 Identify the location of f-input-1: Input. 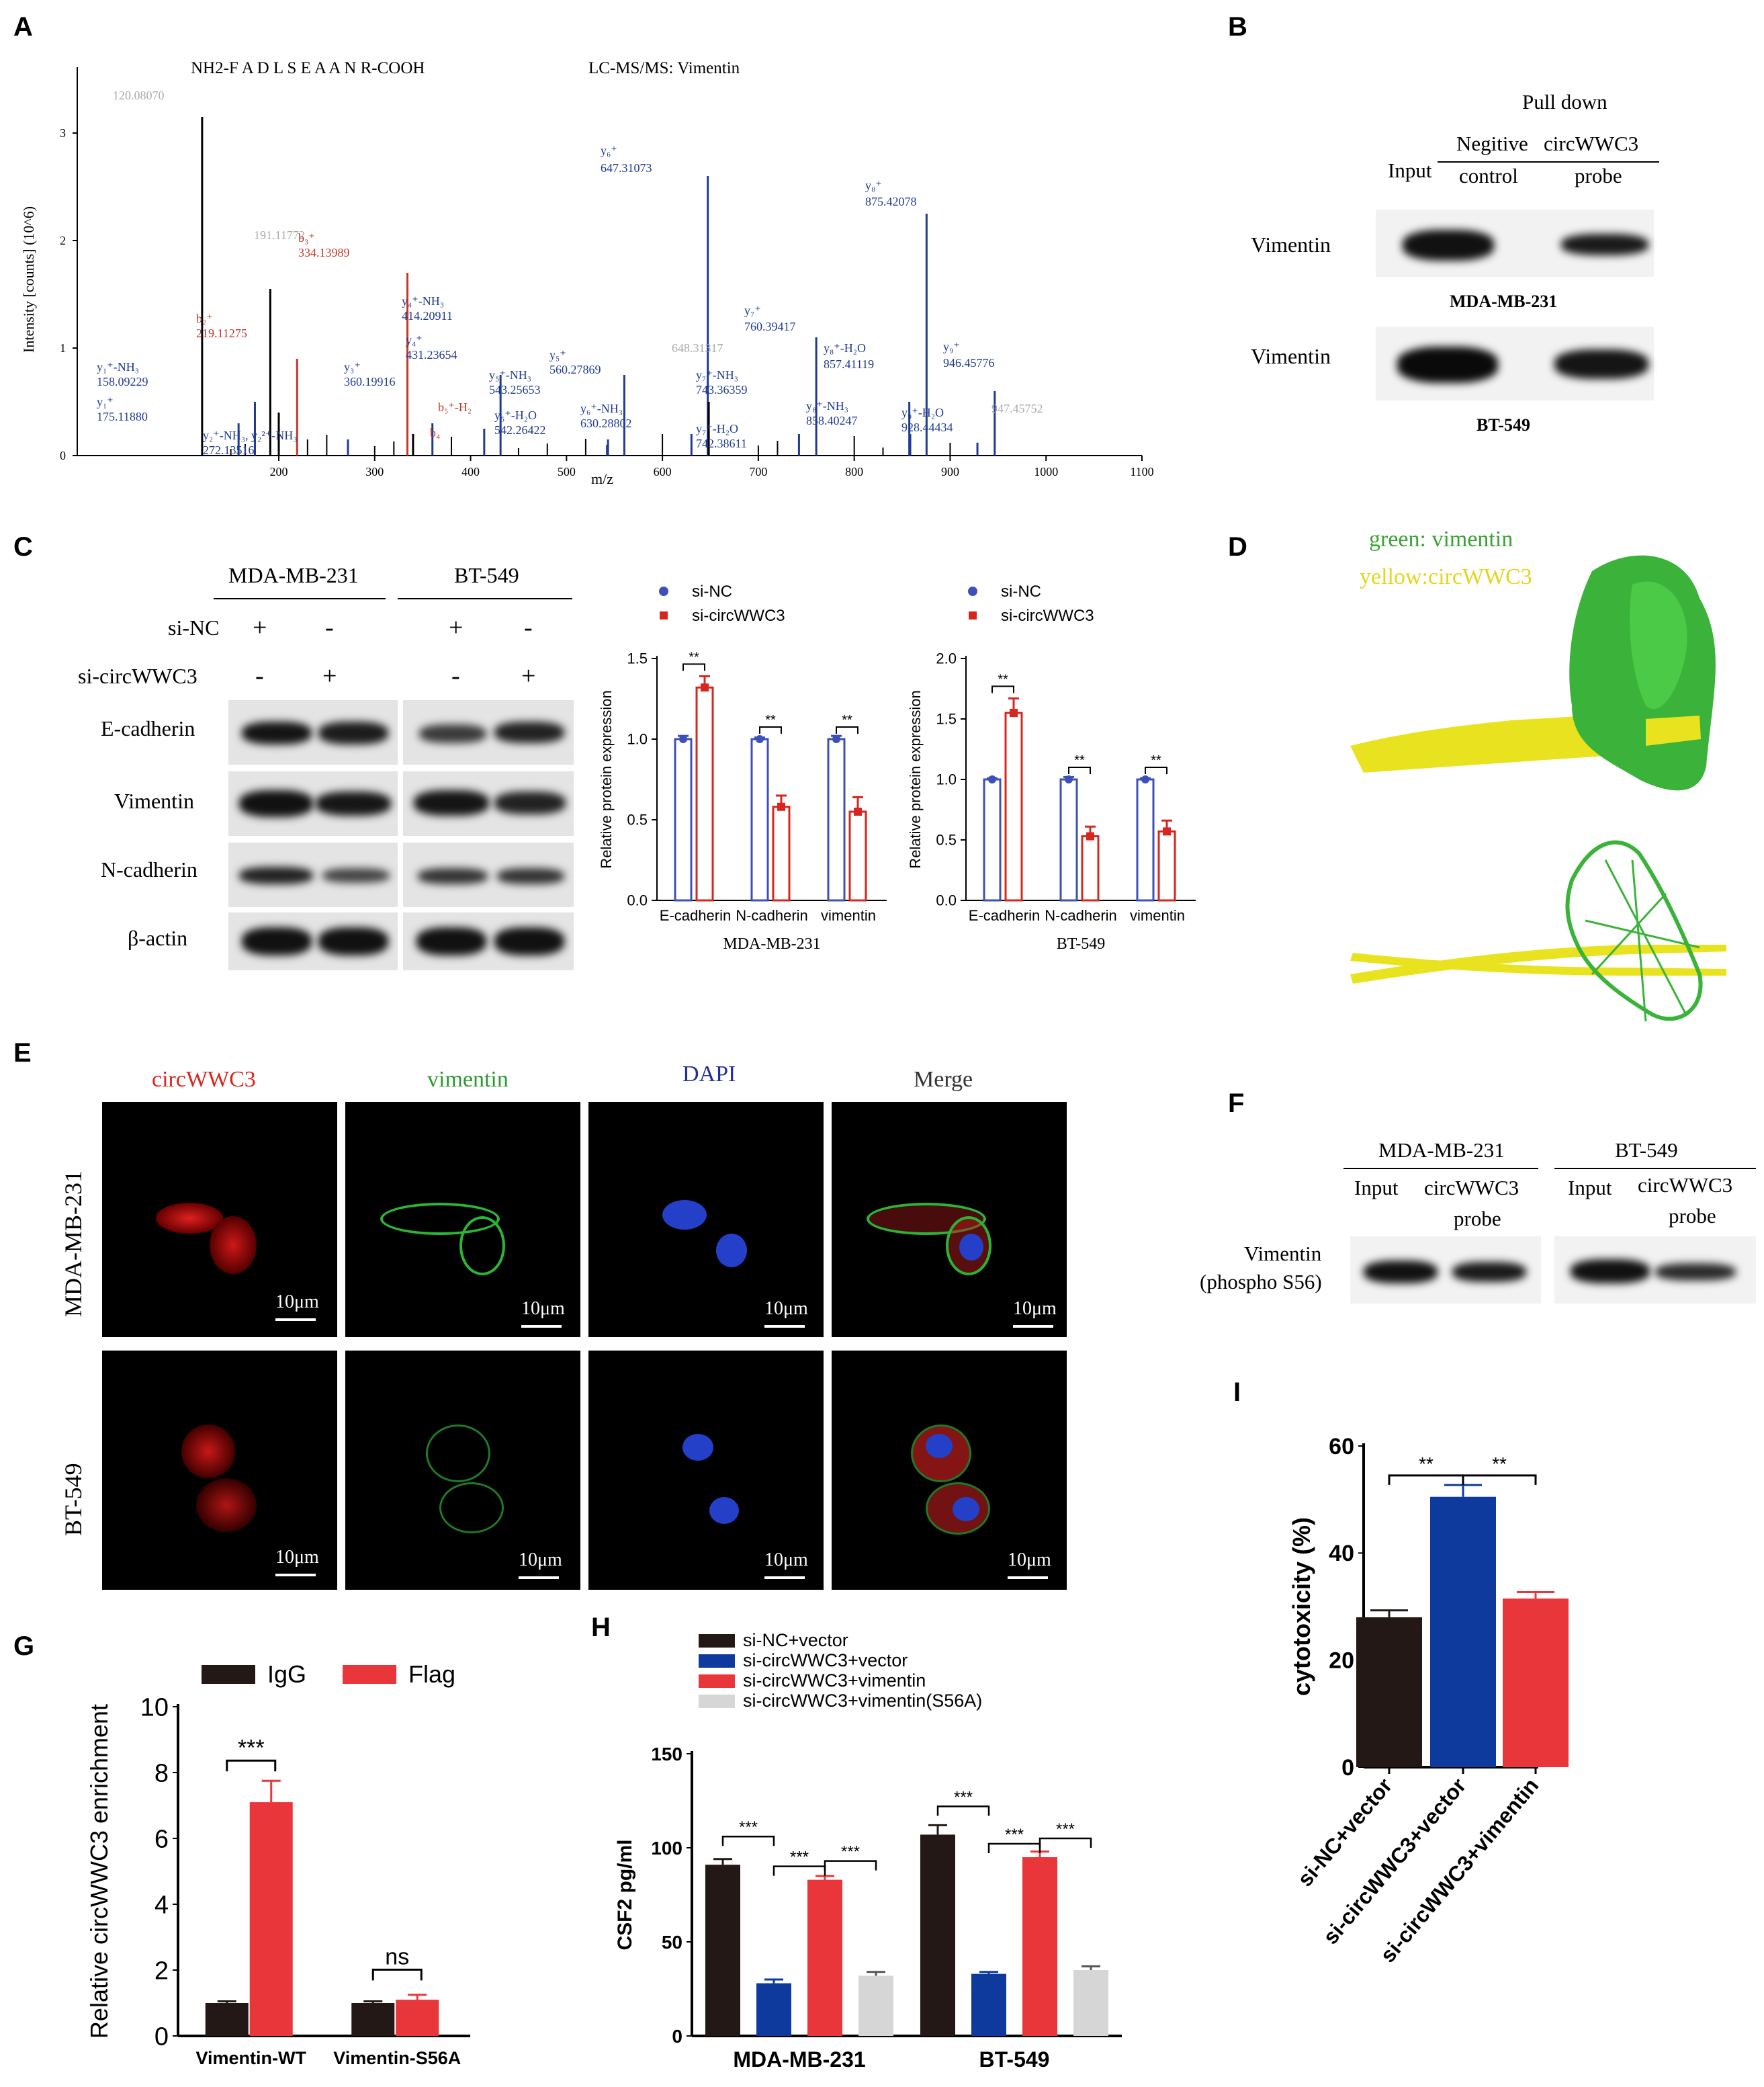
(1376, 1187).